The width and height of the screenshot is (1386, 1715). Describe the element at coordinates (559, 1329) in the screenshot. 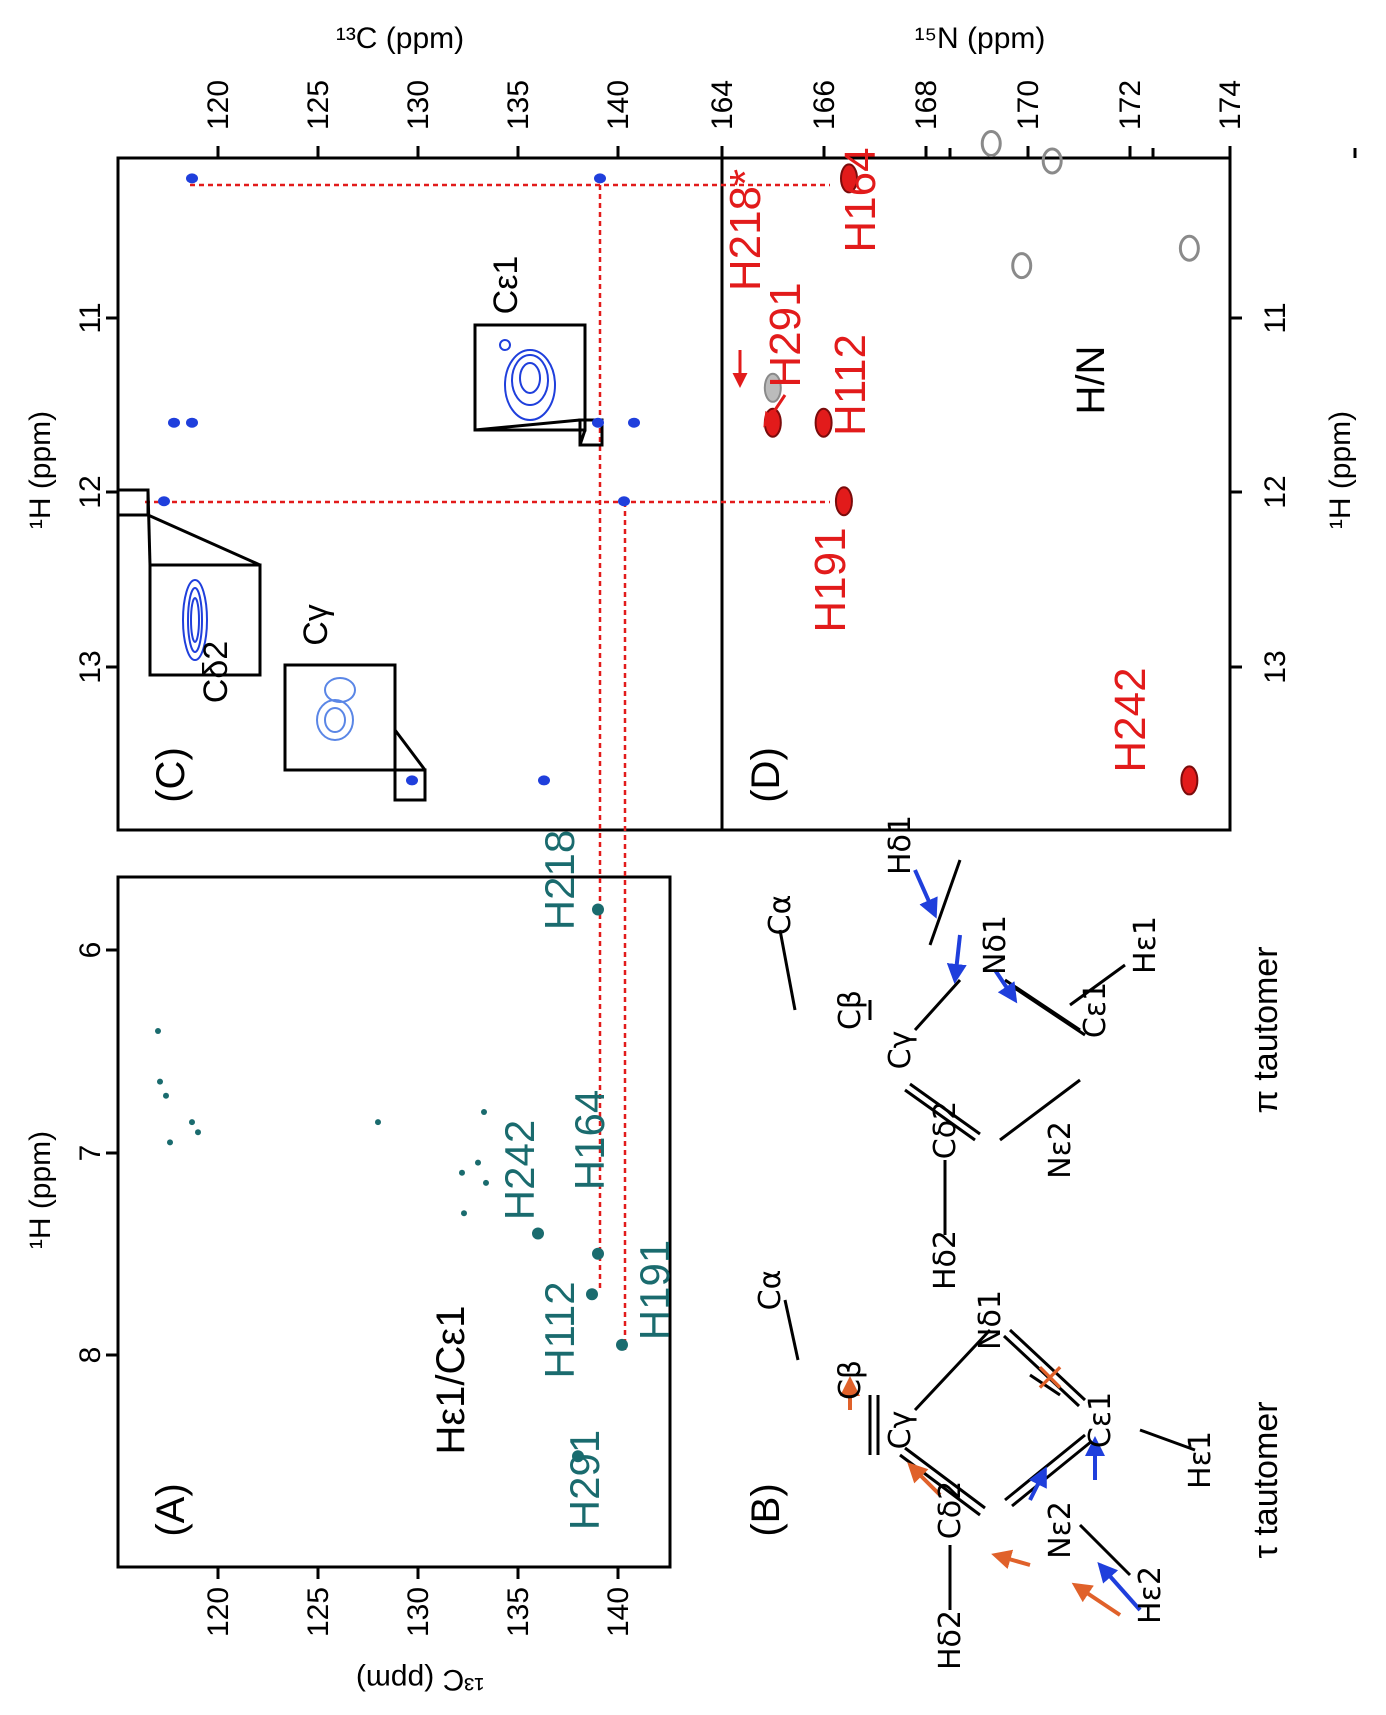

I see `panel-a-label-h112: H112` at that location.